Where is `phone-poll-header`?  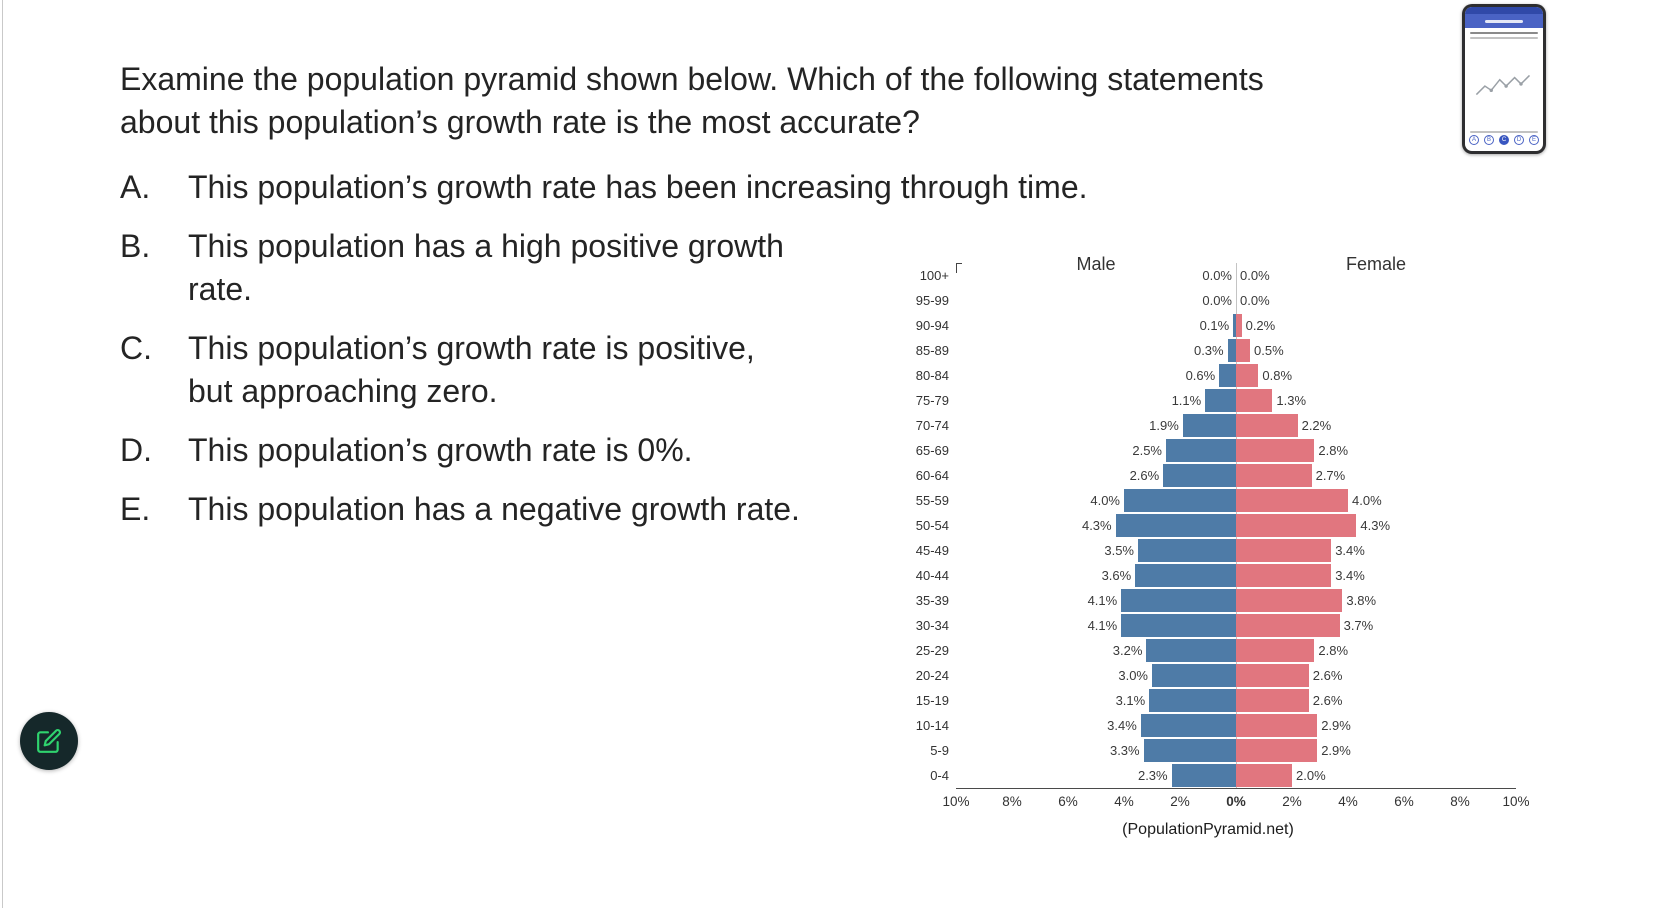 phone-poll-header is located at coordinates (1504, 21).